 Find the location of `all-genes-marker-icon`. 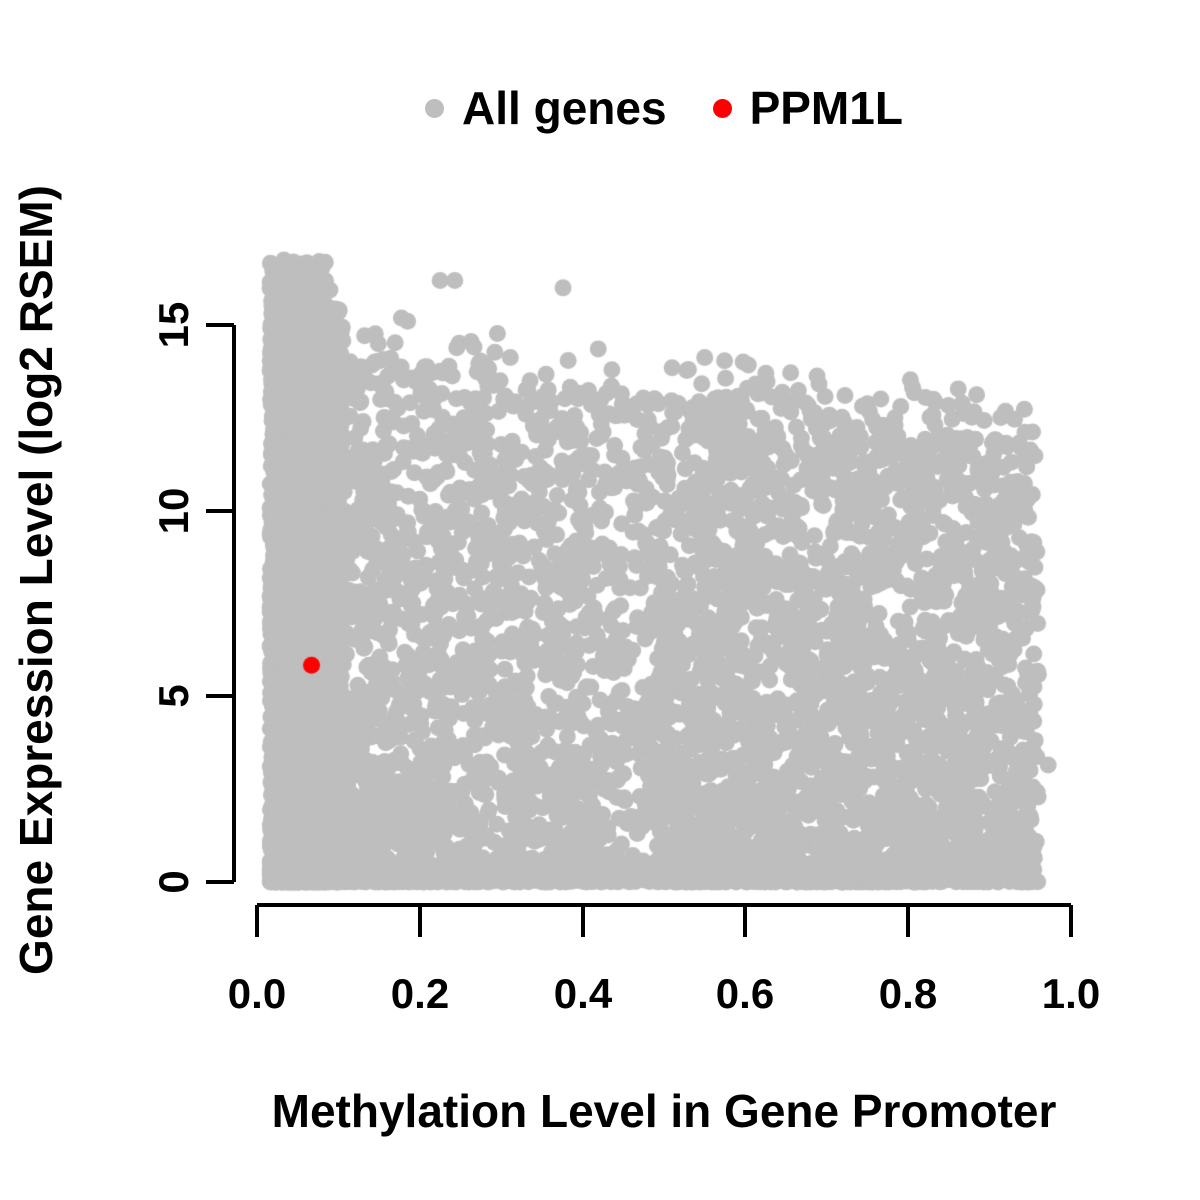

all-genes-marker-icon is located at coordinates (435, 108).